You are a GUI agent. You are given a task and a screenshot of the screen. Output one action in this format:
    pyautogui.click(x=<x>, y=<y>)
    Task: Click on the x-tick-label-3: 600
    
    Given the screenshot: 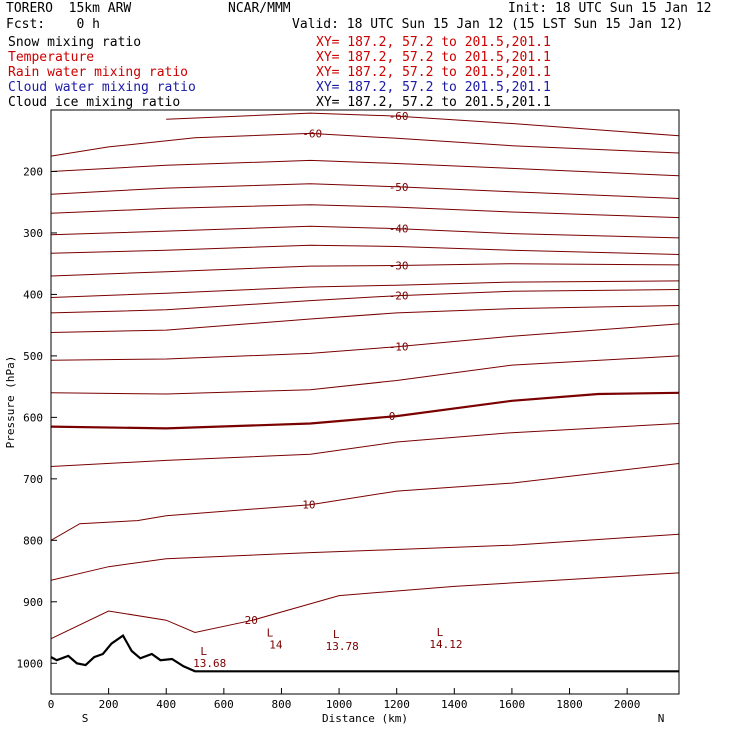 What is the action you would take?
    pyautogui.click(x=224, y=704)
    